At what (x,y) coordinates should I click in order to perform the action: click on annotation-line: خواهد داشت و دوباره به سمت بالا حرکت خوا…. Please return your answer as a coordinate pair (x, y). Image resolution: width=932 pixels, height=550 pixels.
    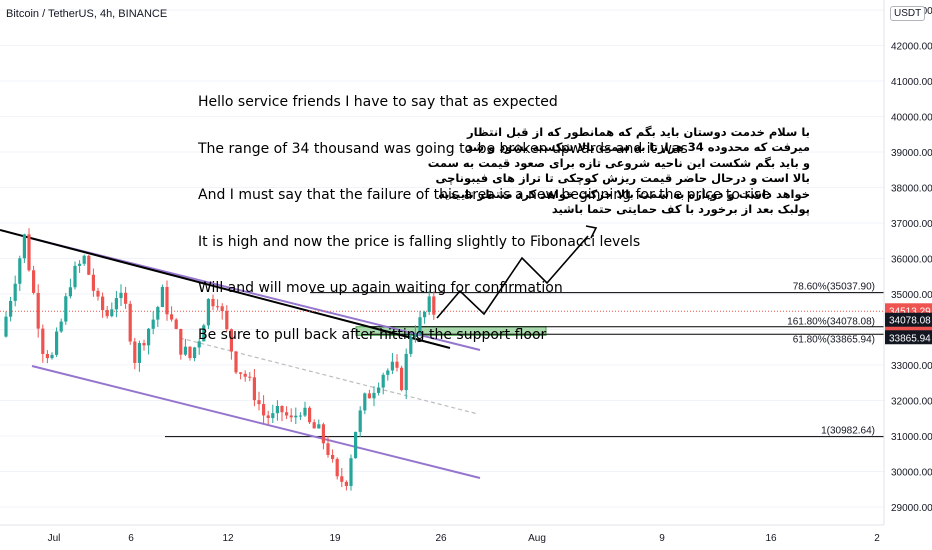
    Looking at the image, I should click on (624, 193).